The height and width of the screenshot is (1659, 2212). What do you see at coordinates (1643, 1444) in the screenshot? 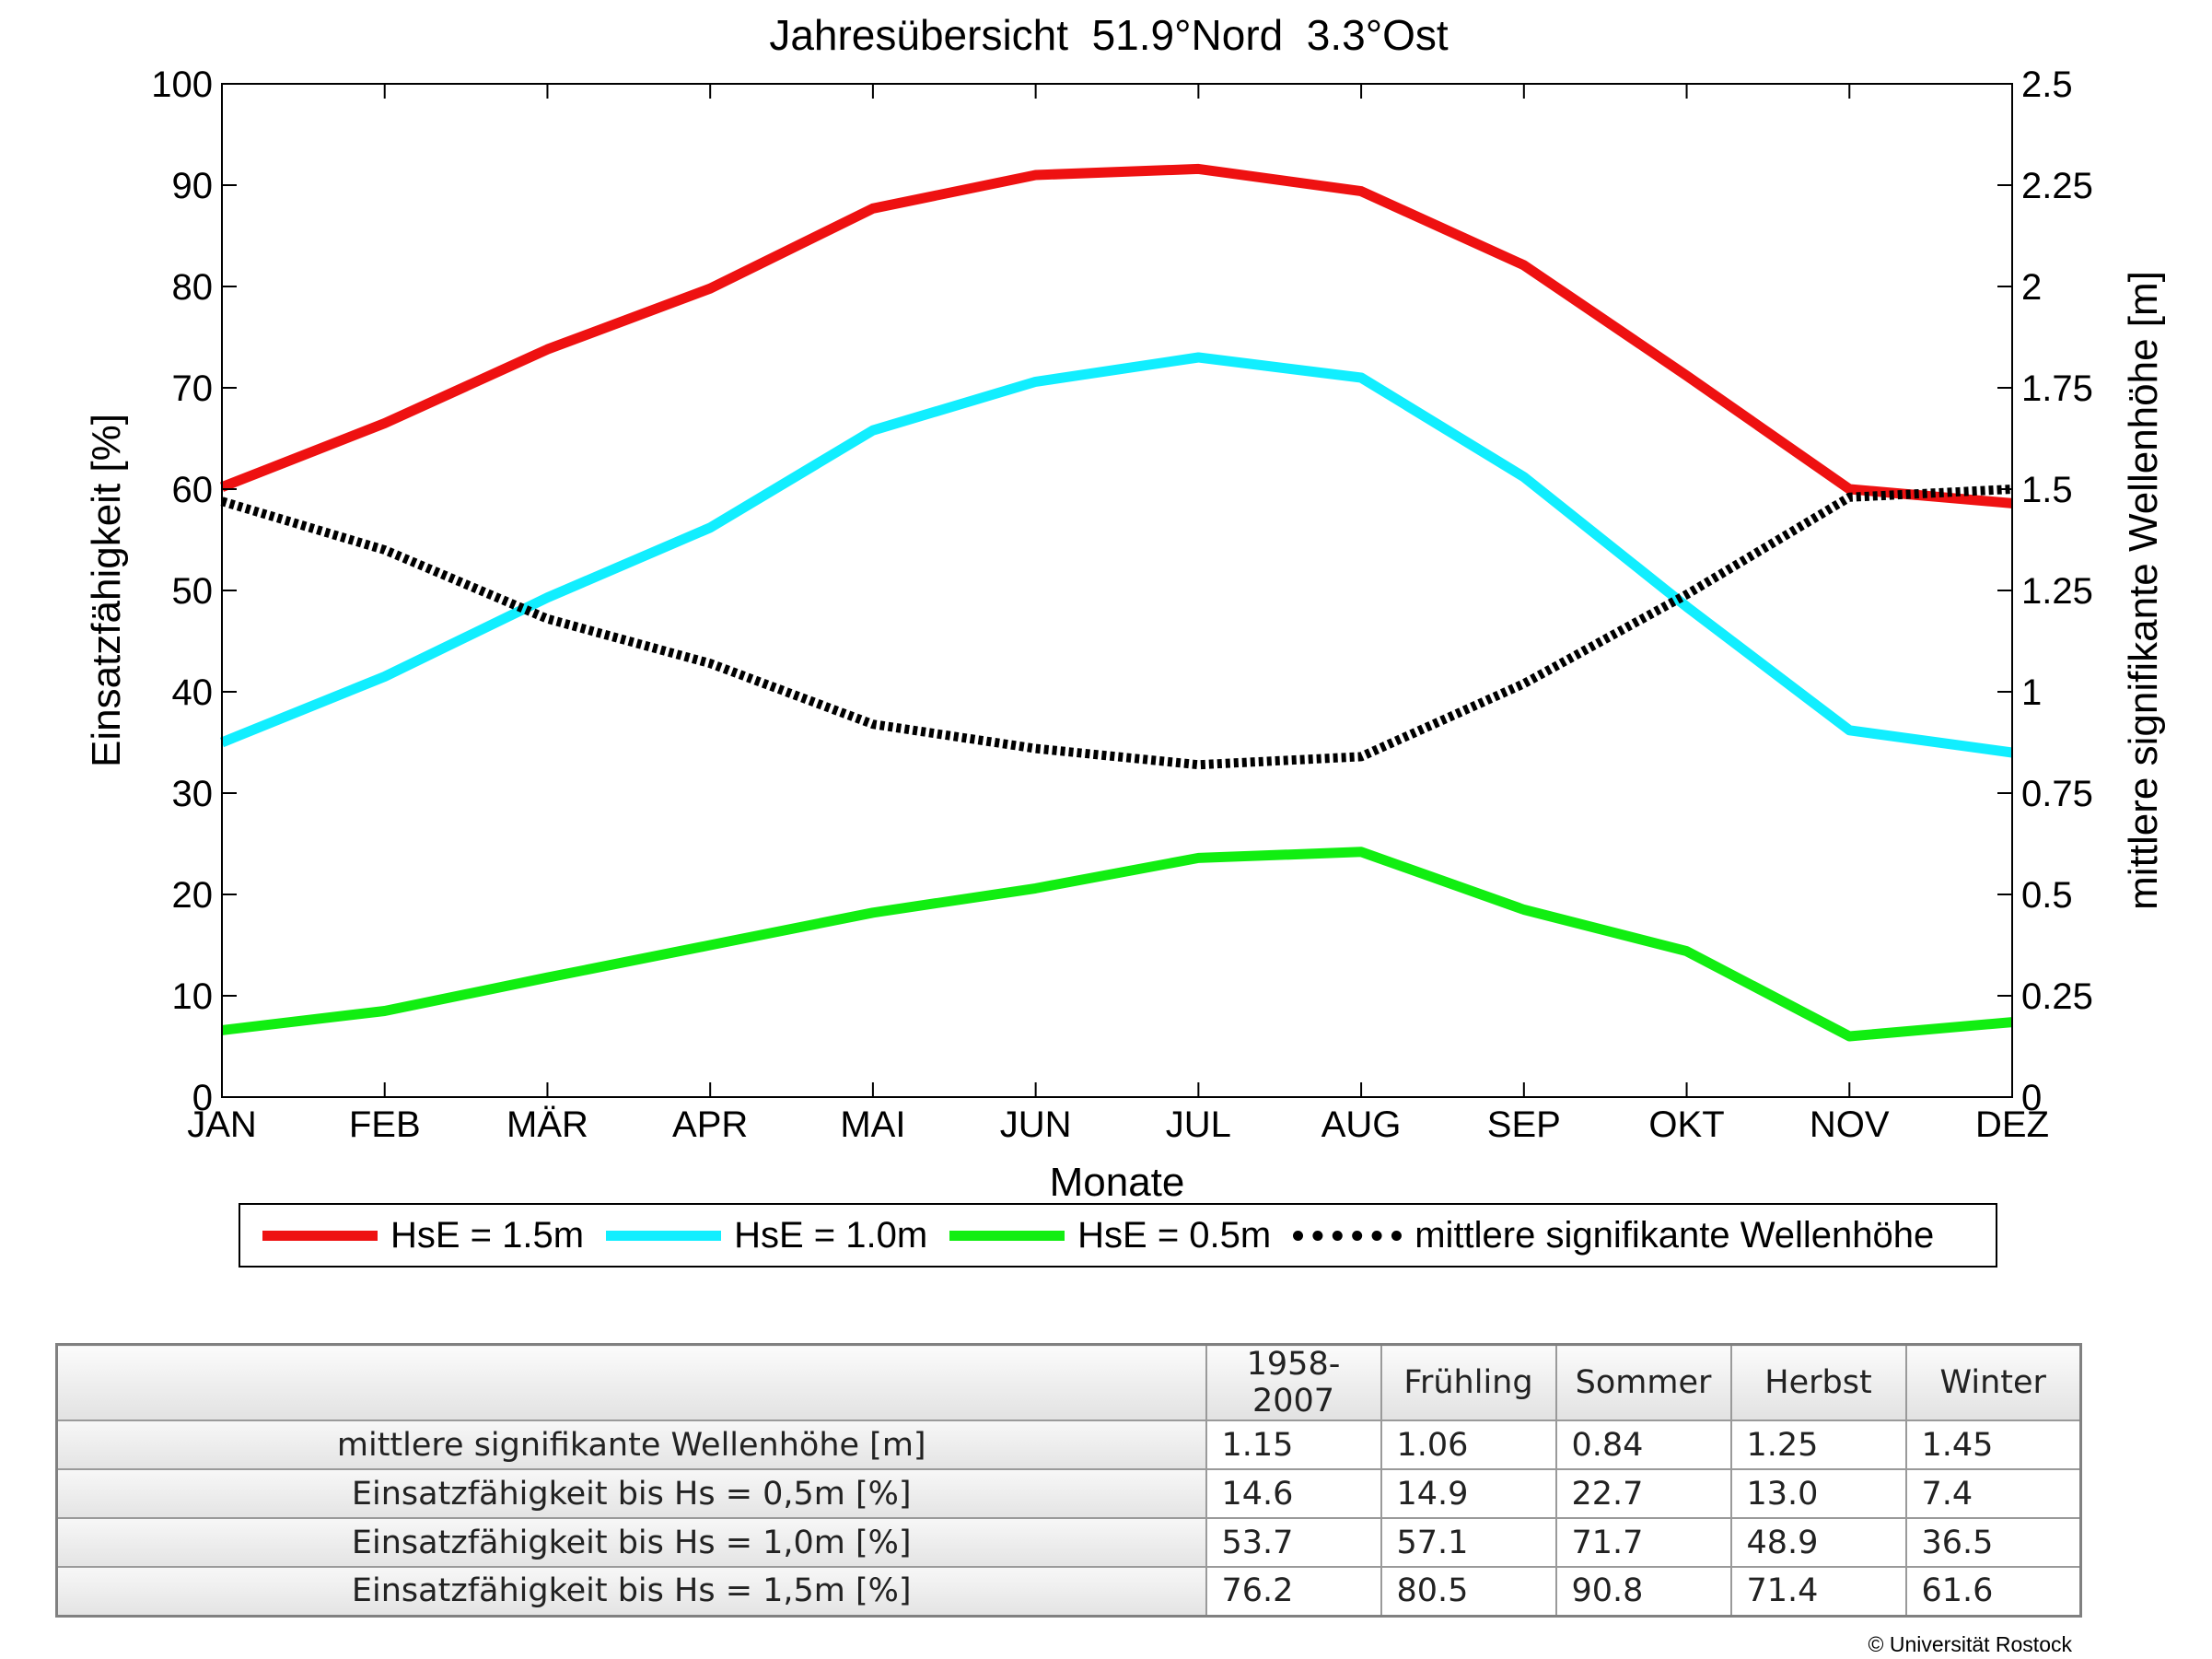
I see `table-cell: 0.84` at bounding box center [1643, 1444].